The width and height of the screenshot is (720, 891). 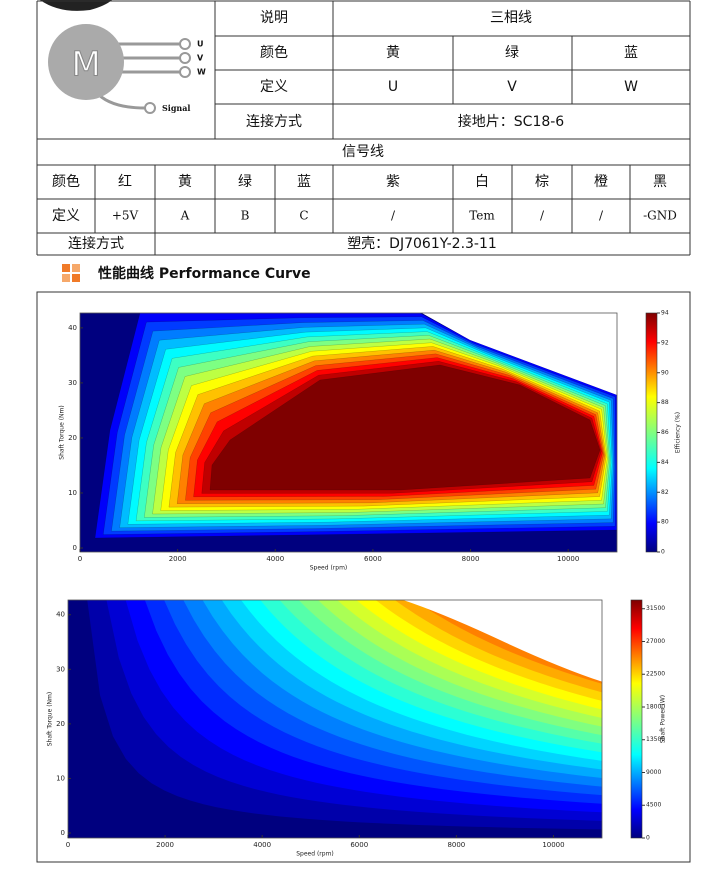 What do you see at coordinates (665, 522) in the screenshot?
I see `colorbar-tick-label: 80` at bounding box center [665, 522].